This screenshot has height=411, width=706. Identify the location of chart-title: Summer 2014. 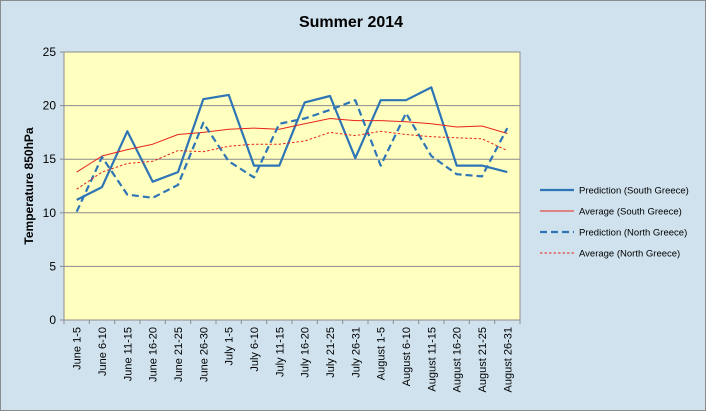
(351, 22).